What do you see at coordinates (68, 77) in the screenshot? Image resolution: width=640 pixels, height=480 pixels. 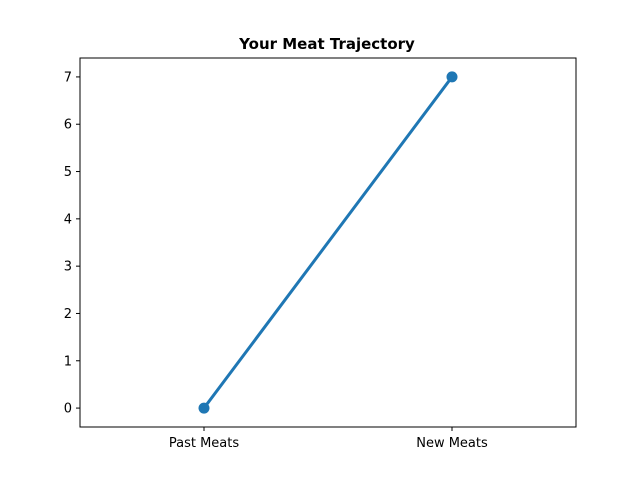 I see `y-tick-label: 7` at bounding box center [68, 77].